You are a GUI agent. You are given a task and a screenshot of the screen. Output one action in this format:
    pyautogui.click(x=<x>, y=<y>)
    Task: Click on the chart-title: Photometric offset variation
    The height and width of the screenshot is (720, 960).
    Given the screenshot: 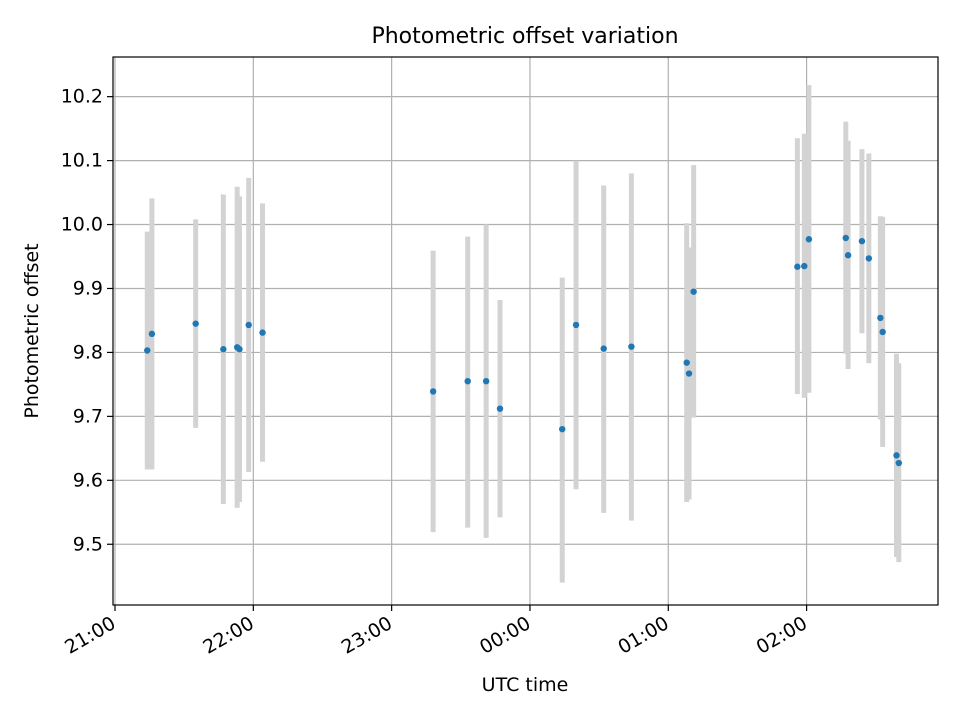 What is the action you would take?
    pyautogui.click(x=524, y=36)
    